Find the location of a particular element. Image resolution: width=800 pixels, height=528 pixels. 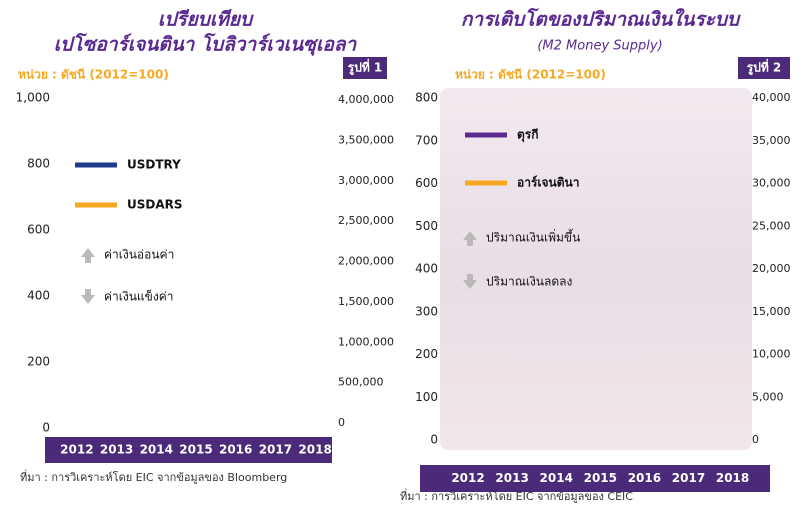

y2-tick-label: 10,000 is located at coordinates (771, 354).